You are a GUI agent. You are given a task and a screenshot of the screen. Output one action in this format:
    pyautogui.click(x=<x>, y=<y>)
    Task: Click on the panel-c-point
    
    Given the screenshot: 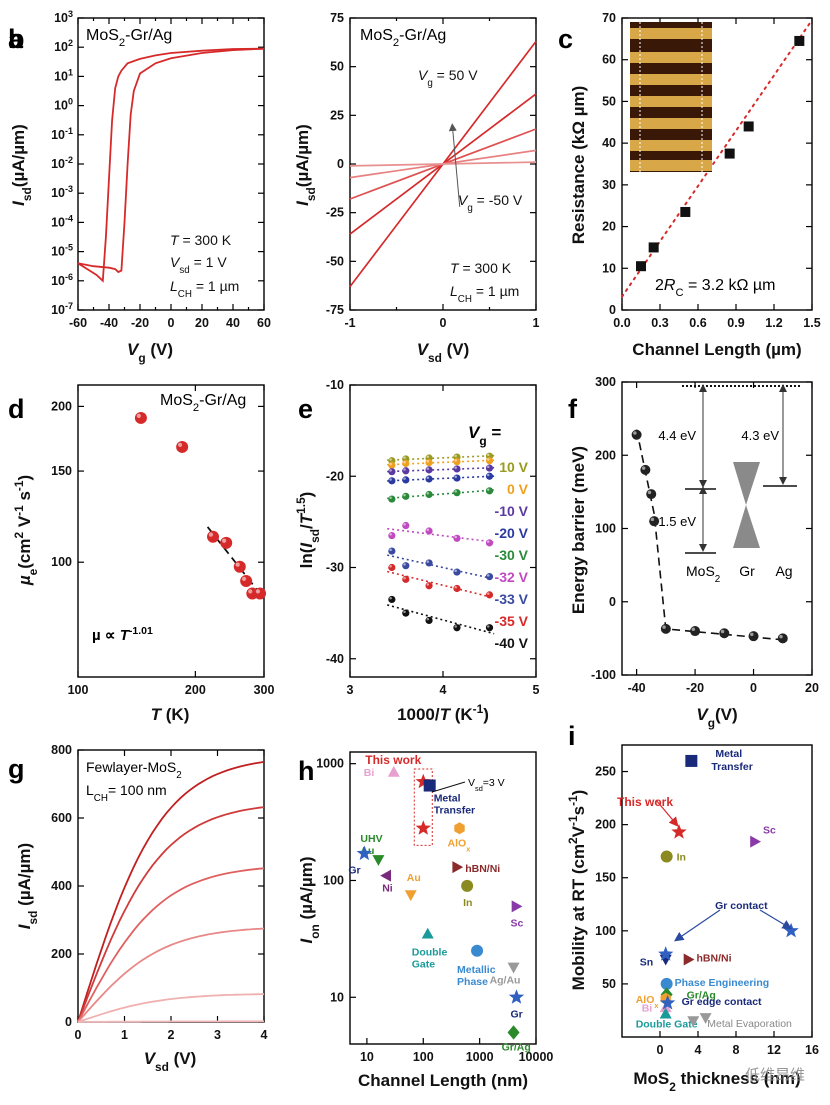 What is the action you would take?
    pyautogui.click(x=799, y=40)
    